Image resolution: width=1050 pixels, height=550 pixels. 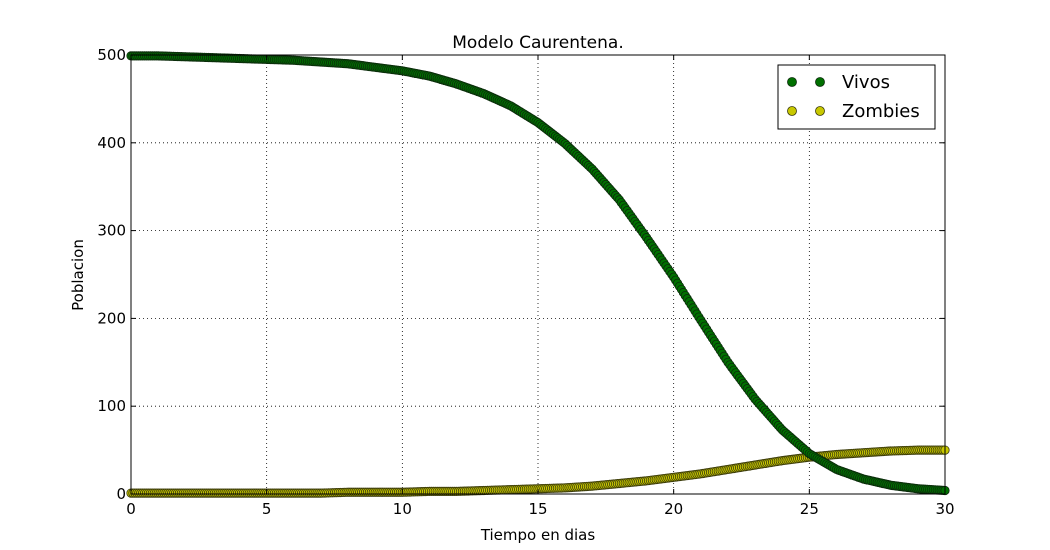 What do you see at coordinates (809, 509) in the screenshot?
I see `x-tick-label: 25` at bounding box center [809, 509].